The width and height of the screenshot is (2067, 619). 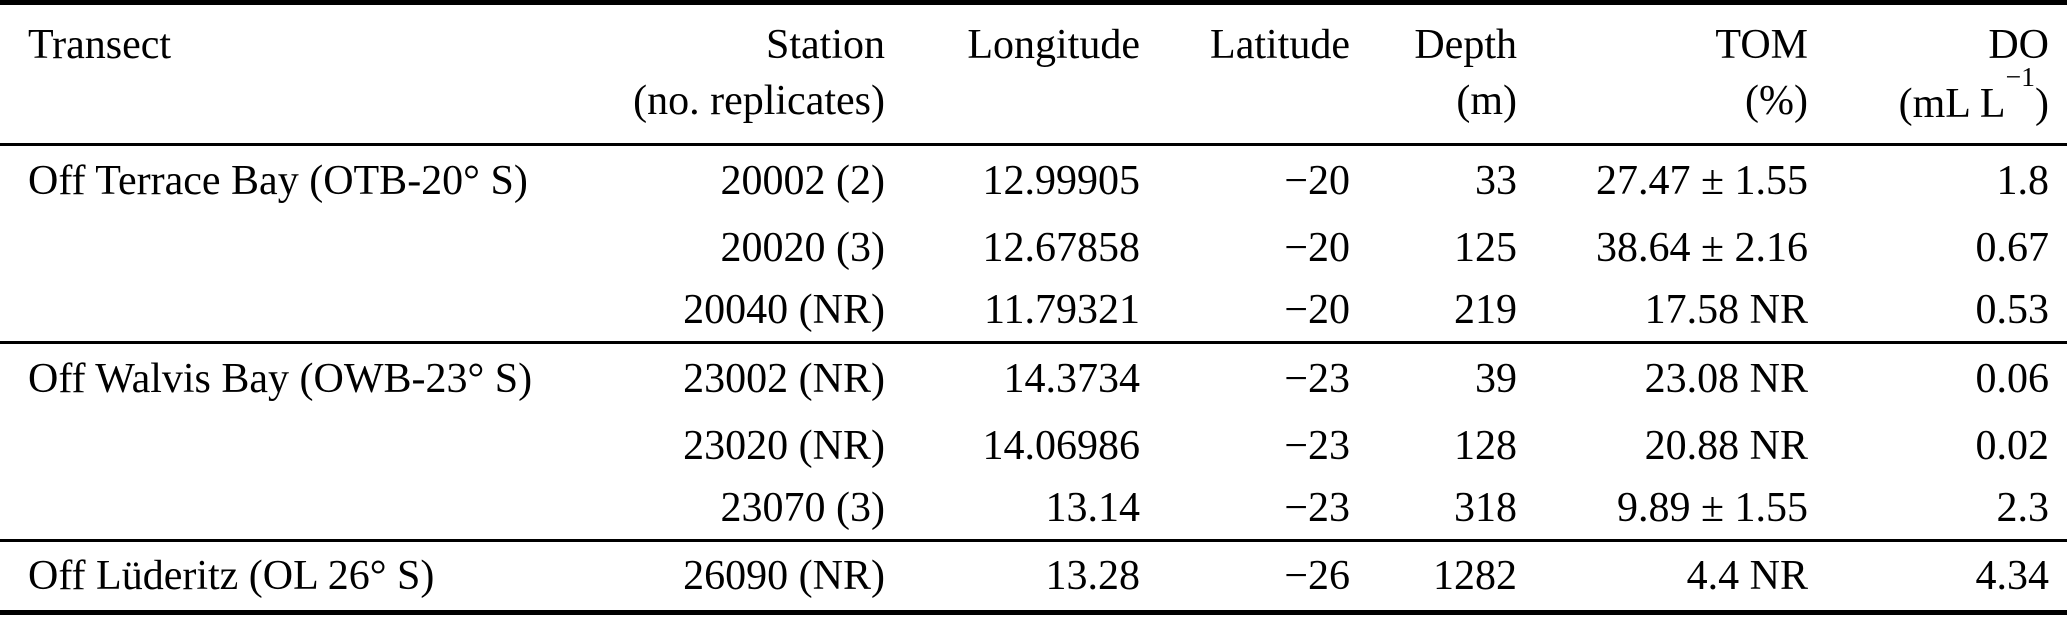 I want to click on cell-longitude: 13.14, so click(x=1093, y=508).